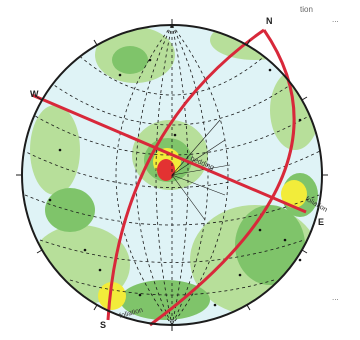 The image size is (360, 340). What do you see at coordinates (103, 325) in the screenshot?
I see `label-south: S` at bounding box center [103, 325].